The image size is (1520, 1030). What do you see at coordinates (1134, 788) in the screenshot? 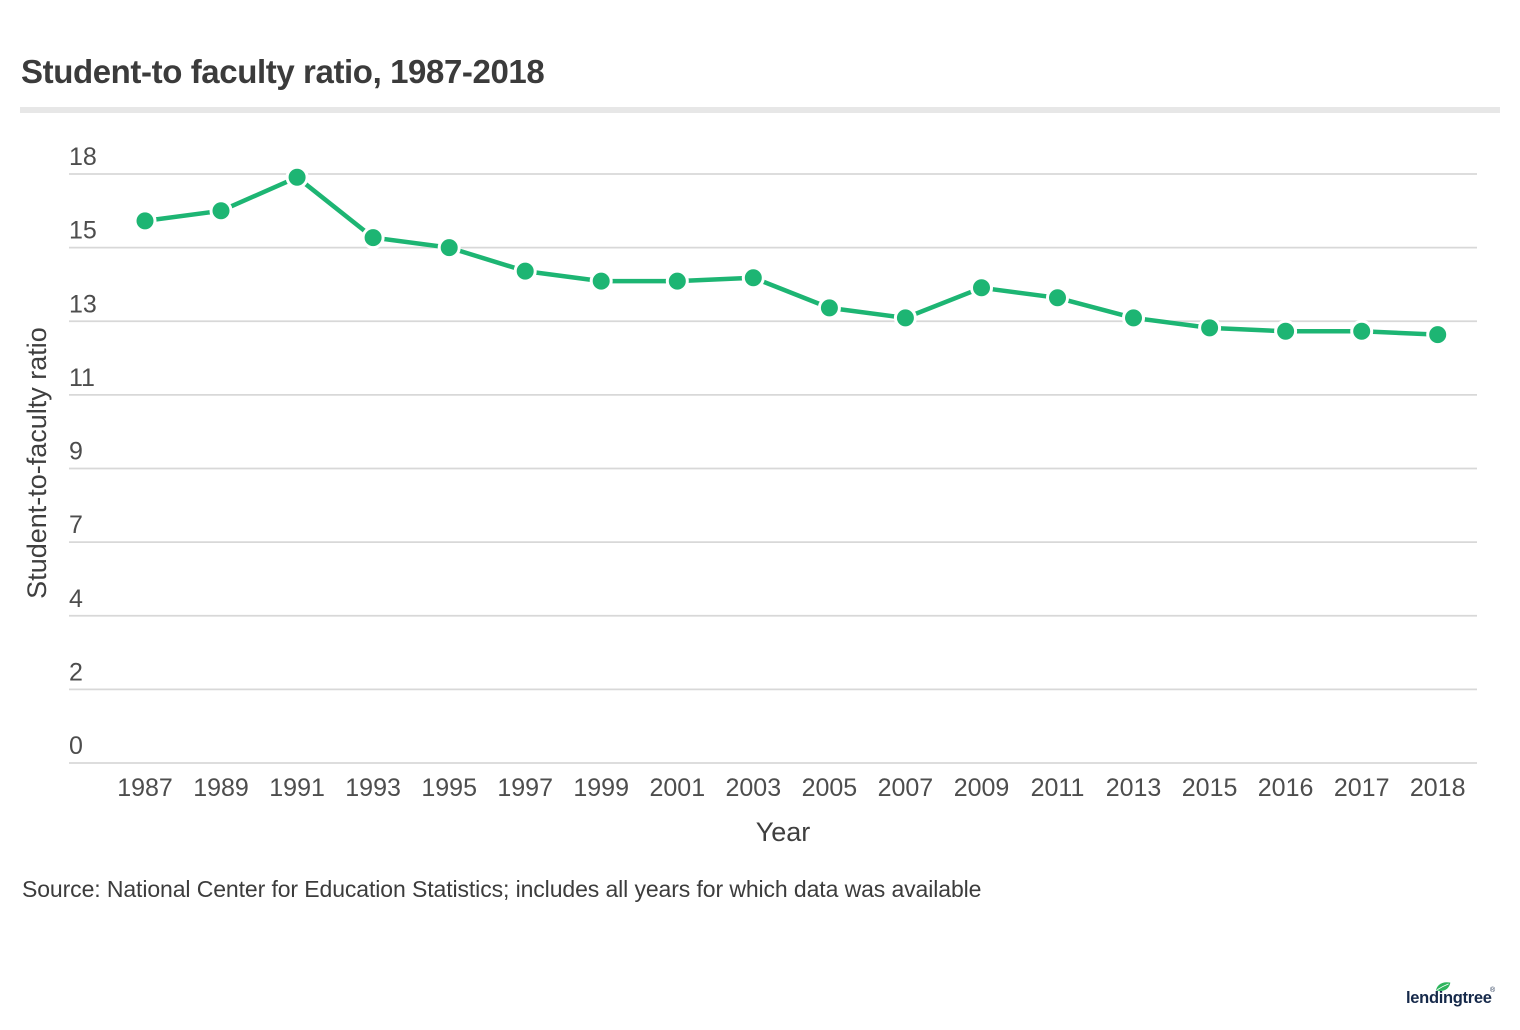
I see `x-tick-label: 2013` at bounding box center [1134, 788].